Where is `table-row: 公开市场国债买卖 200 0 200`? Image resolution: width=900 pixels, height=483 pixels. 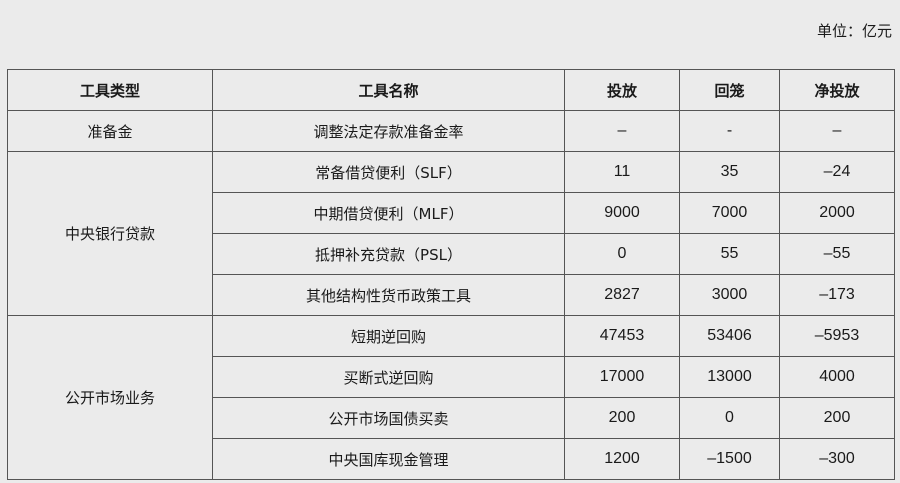
table-row: 公开市场国债买卖 200 0 200 is located at coordinates (451, 418).